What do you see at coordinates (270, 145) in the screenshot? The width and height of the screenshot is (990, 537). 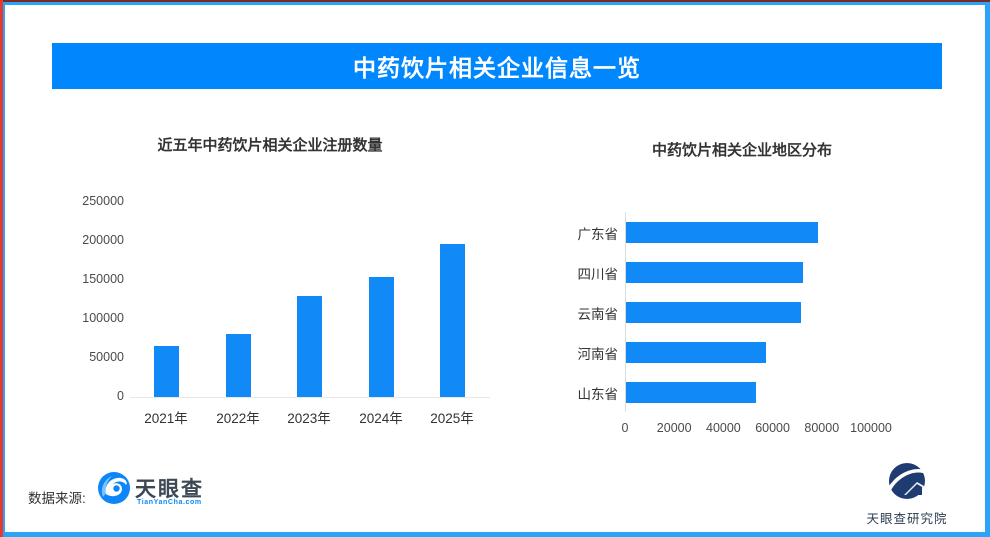 I see `left-chart-title: 近五年中药饮片相关企业注册数量` at bounding box center [270, 145].